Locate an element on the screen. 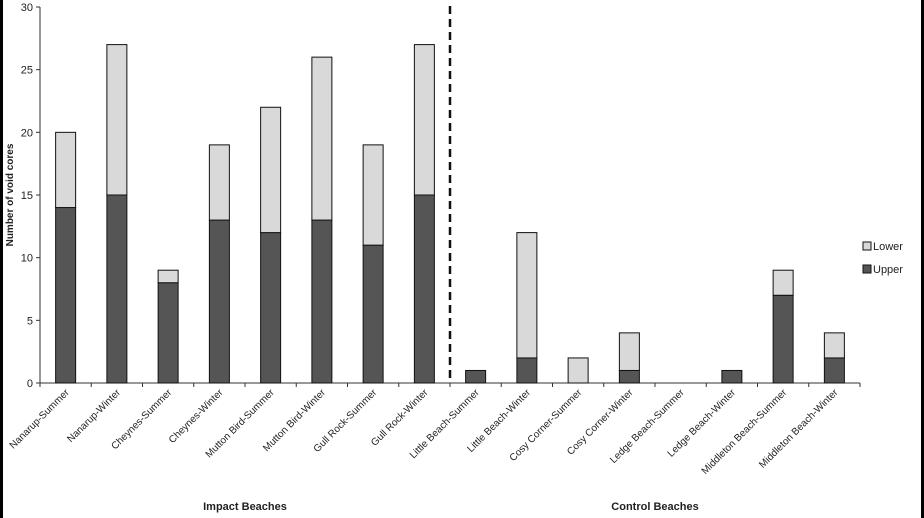 This screenshot has height=518, width=924. legend-label-upper: Upper is located at coordinates (888, 270).